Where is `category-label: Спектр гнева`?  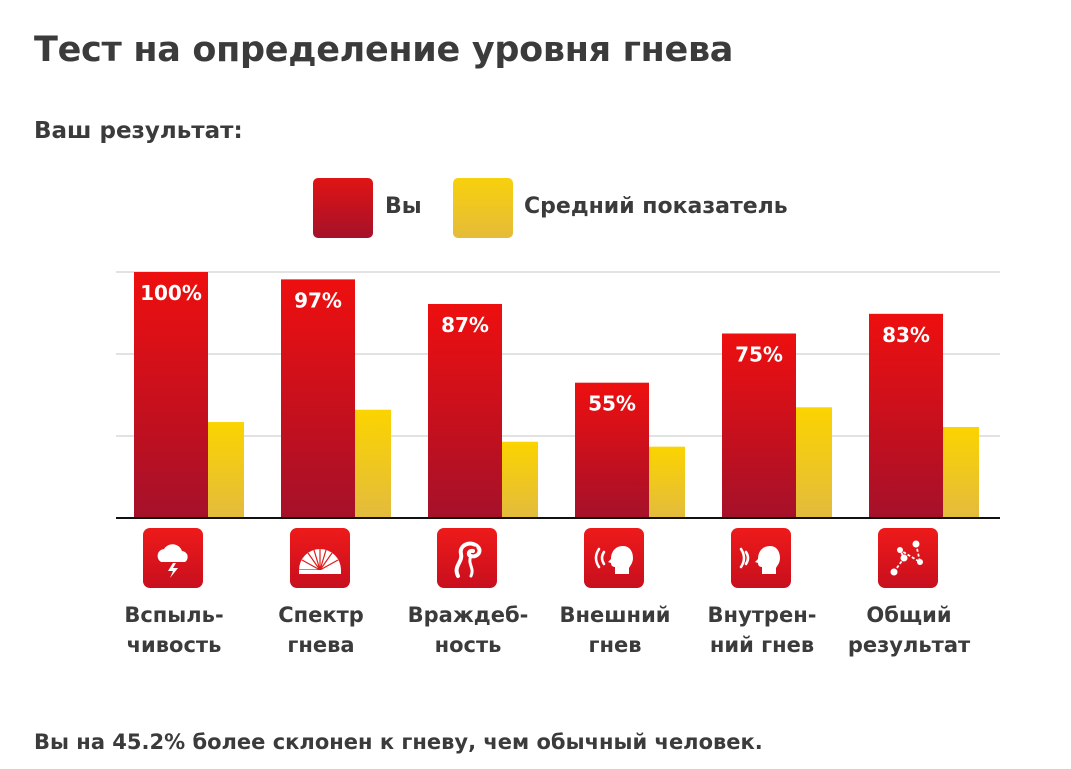 category-label: Спектр гнева is located at coordinates (321, 630).